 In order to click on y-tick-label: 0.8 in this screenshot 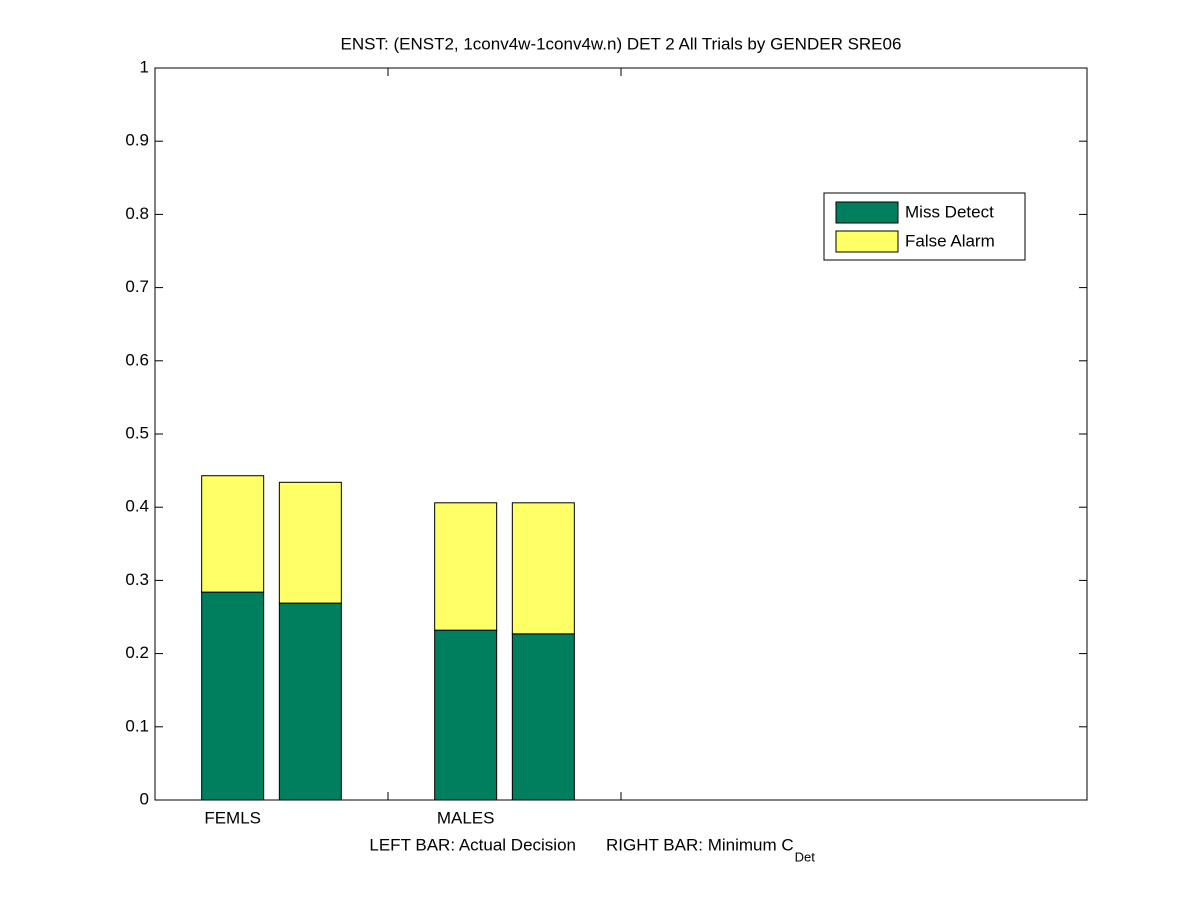, I will do `click(137, 213)`.